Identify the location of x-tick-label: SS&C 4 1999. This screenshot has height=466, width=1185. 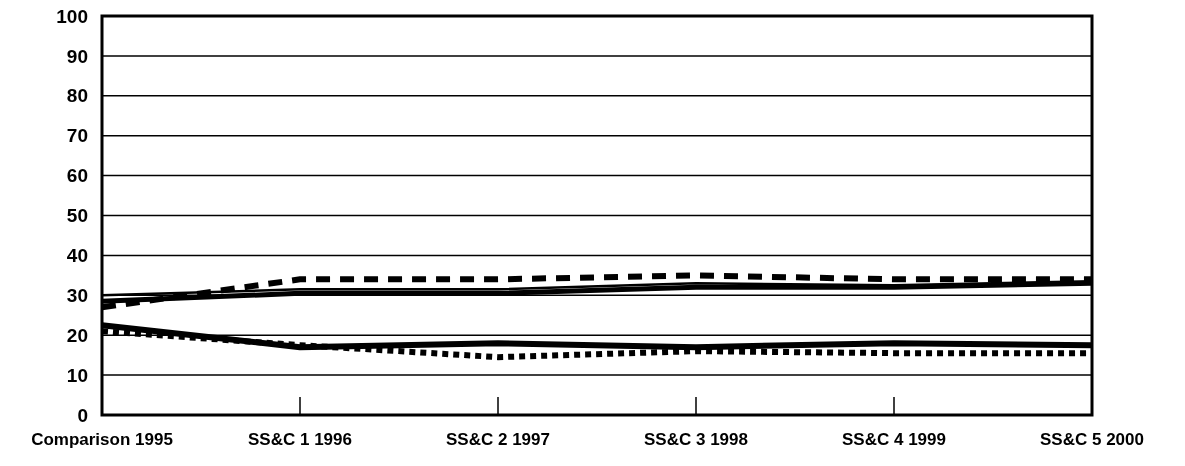
(894, 439).